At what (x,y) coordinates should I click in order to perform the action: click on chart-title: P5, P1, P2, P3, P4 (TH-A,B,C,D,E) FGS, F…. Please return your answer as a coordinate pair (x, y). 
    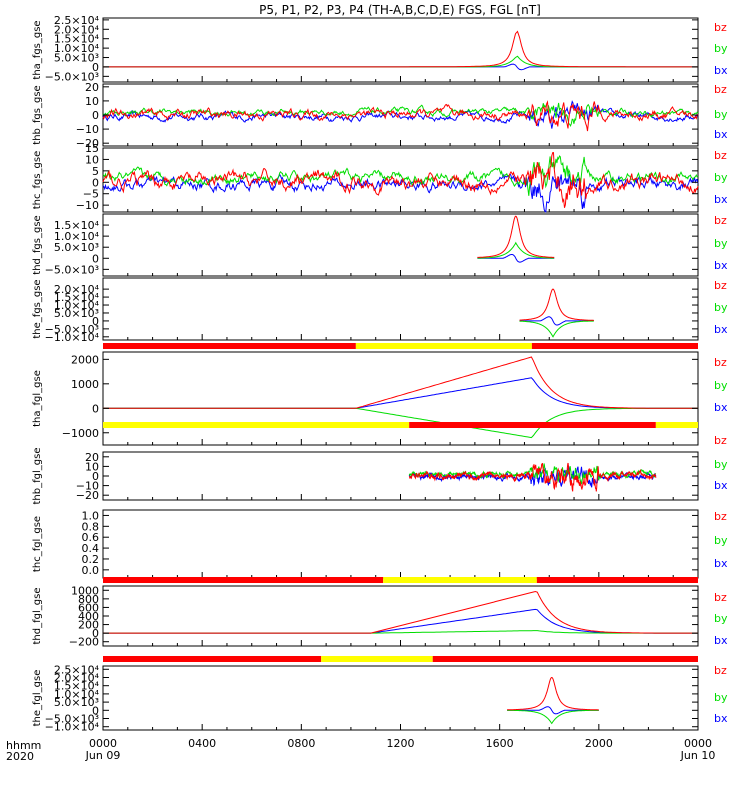
    Looking at the image, I should click on (400, 10).